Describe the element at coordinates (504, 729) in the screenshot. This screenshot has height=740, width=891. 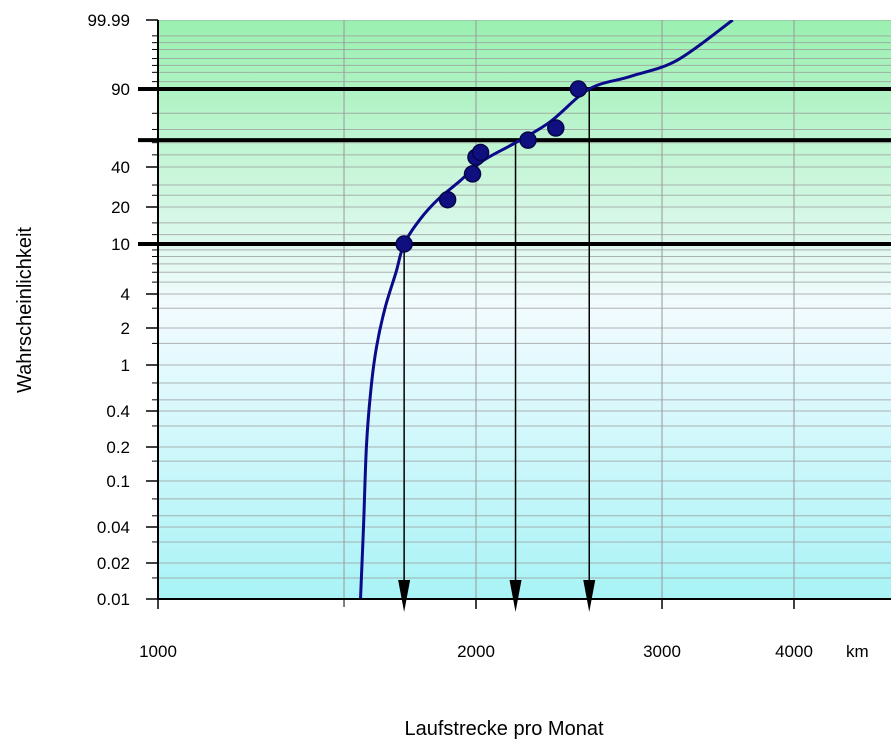
I see `x-axis-title: Laufstrecke pro Monat` at that location.